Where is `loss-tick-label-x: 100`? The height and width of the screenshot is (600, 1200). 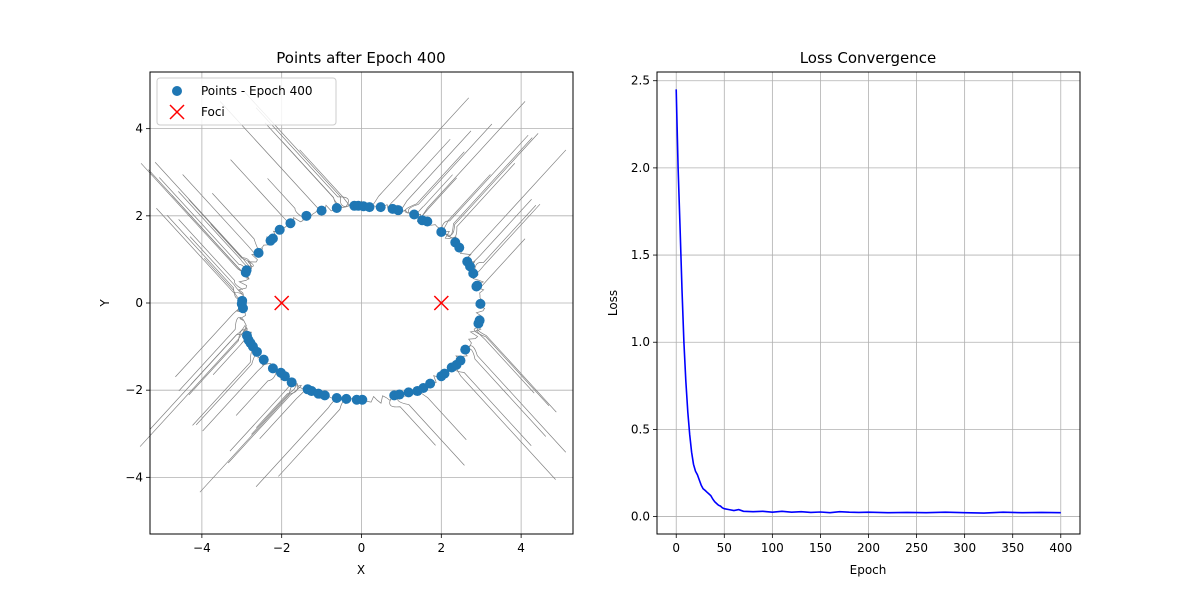 loss-tick-label-x: 100 is located at coordinates (772, 548).